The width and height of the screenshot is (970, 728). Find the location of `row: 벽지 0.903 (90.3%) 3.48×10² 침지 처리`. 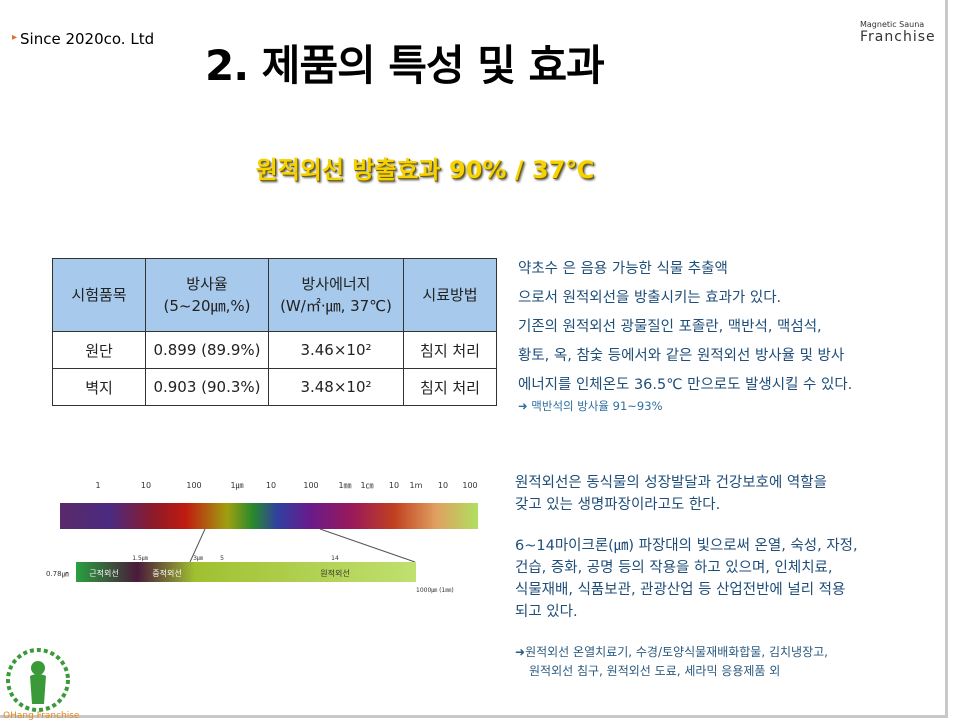

row: 벽지 0.903 (90.3%) 3.48×10² 침지 처리 is located at coordinates (274, 387).